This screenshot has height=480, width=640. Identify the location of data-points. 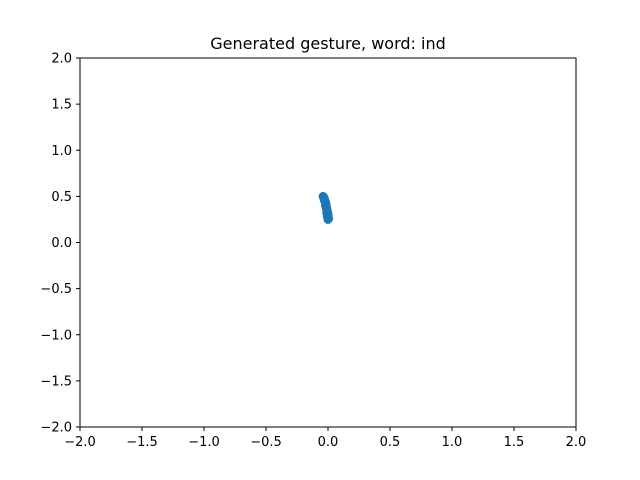
(326, 207).